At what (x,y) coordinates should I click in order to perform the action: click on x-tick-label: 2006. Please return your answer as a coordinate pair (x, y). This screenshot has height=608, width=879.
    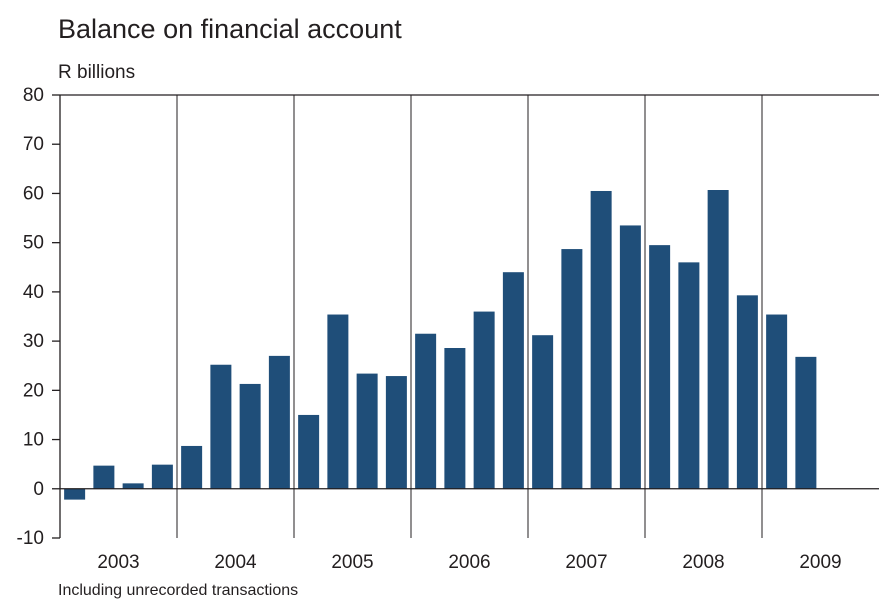
    Looking at the image, I should click on (469, 562).